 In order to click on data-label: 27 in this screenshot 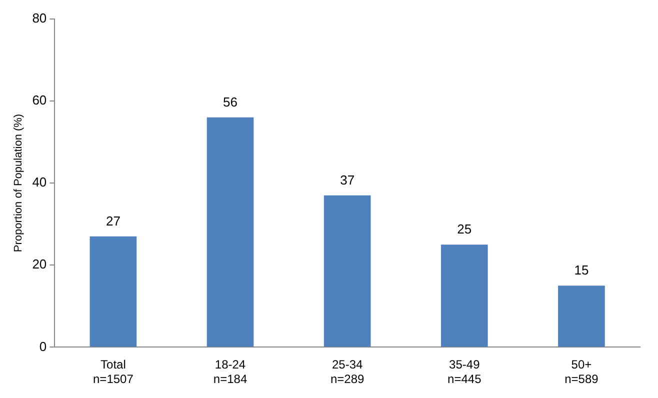, I will do `click(113, 220)`.